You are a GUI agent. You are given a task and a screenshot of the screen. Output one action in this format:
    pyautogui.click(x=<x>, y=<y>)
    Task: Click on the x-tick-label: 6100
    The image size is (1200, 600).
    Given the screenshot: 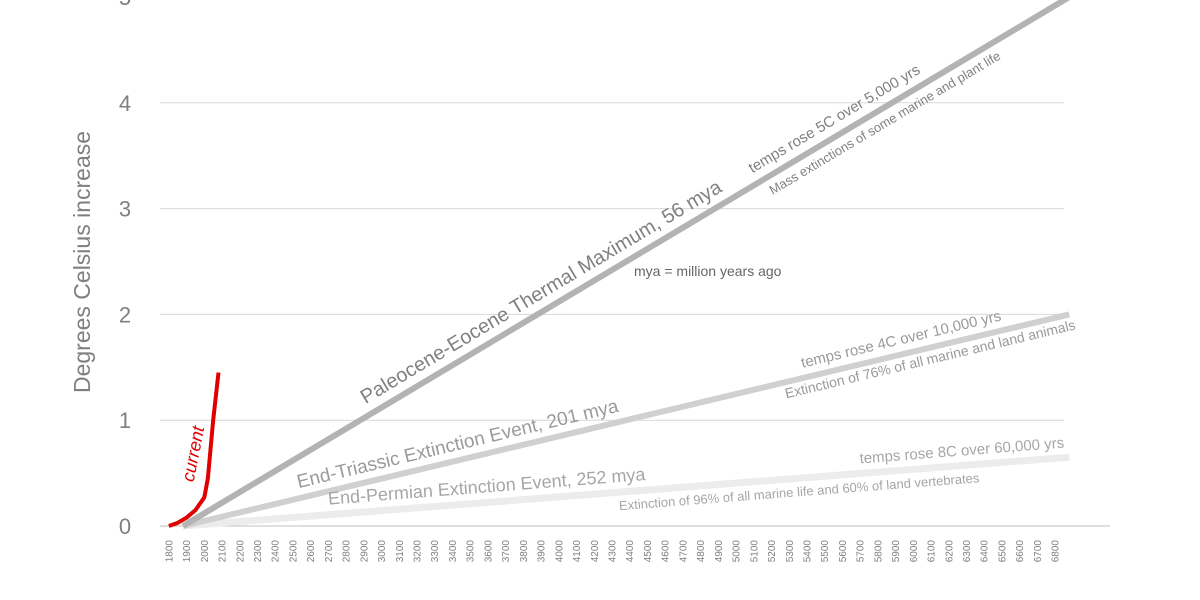 What is the action you would take?
    pyautogui.click(x=932, y=551)
    